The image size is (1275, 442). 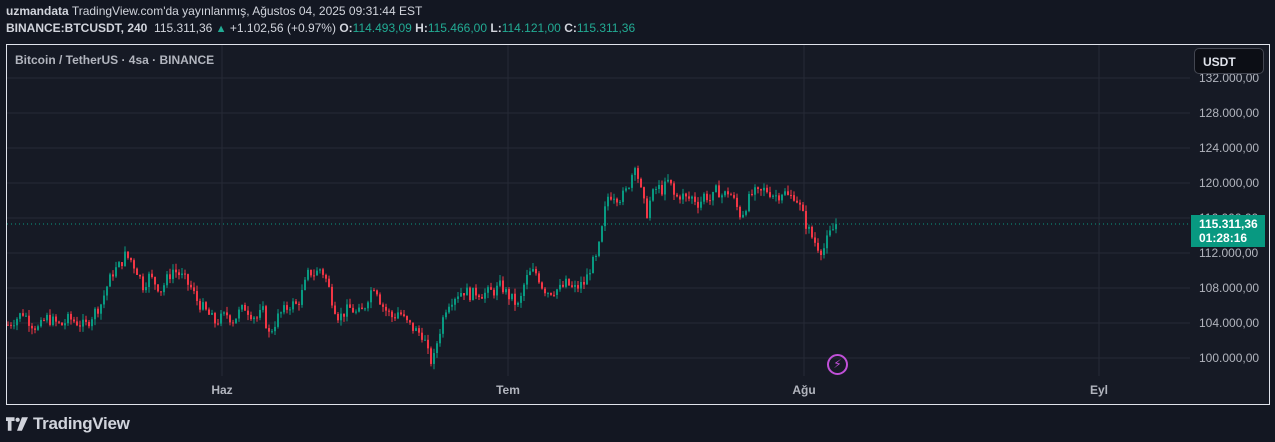 What do you see at coordinates (37, 11) in the screenshot?
I see `author-name: uzmandata` at bounding box center [37, 11].